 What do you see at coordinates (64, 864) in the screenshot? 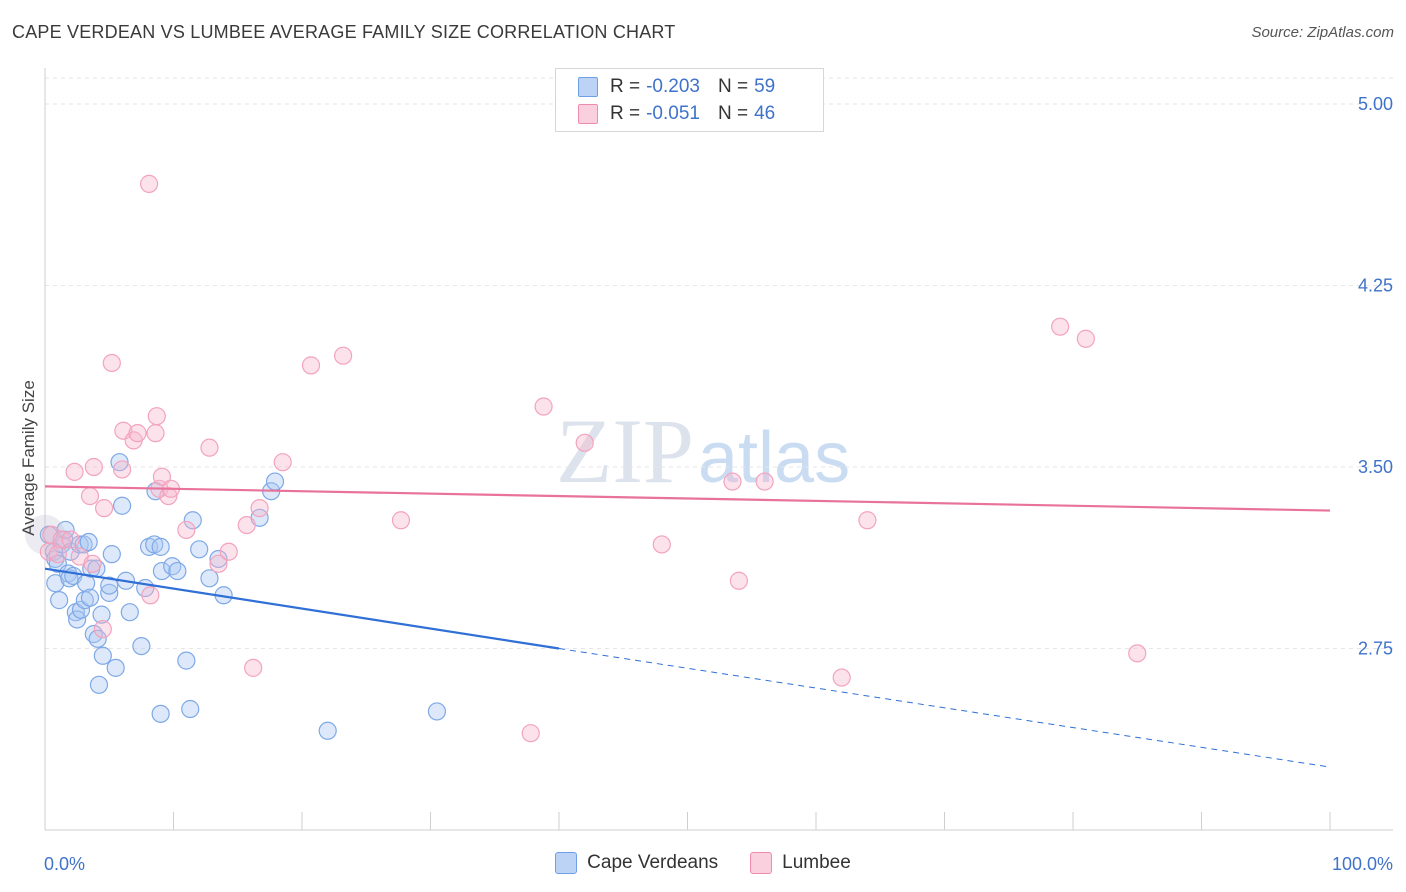
I see `x-tick-label: 0.0%` at bounding box center [64, 864].